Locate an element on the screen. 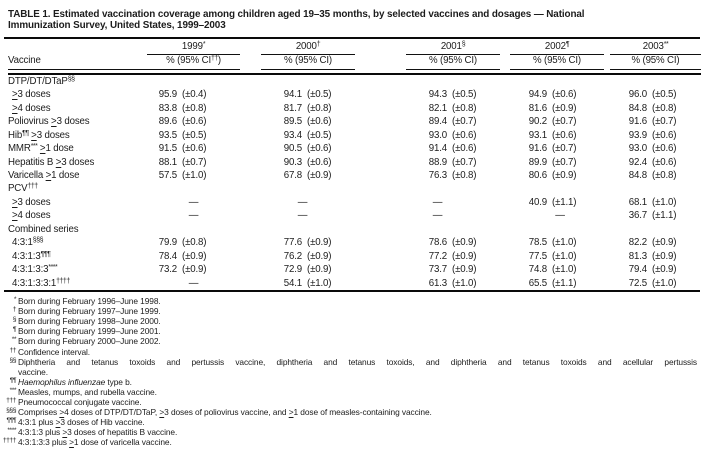 This screenshot has width=701, height=468. pct-value: 79.4 is located at coordinates (637, 270).